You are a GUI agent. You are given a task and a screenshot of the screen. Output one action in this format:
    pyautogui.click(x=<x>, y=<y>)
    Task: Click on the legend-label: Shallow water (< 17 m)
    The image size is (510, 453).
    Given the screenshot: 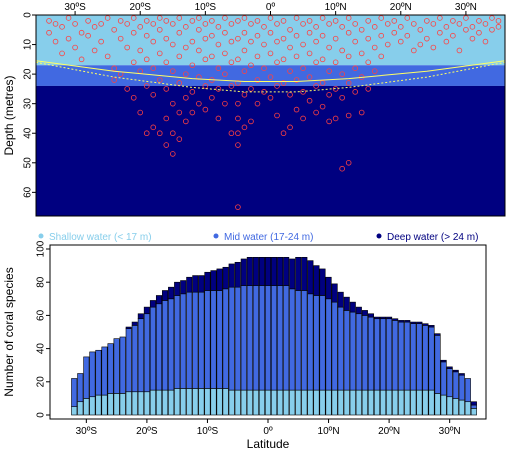 What is the action you would take?
    pyautogui.click(x=100, y=237)
    